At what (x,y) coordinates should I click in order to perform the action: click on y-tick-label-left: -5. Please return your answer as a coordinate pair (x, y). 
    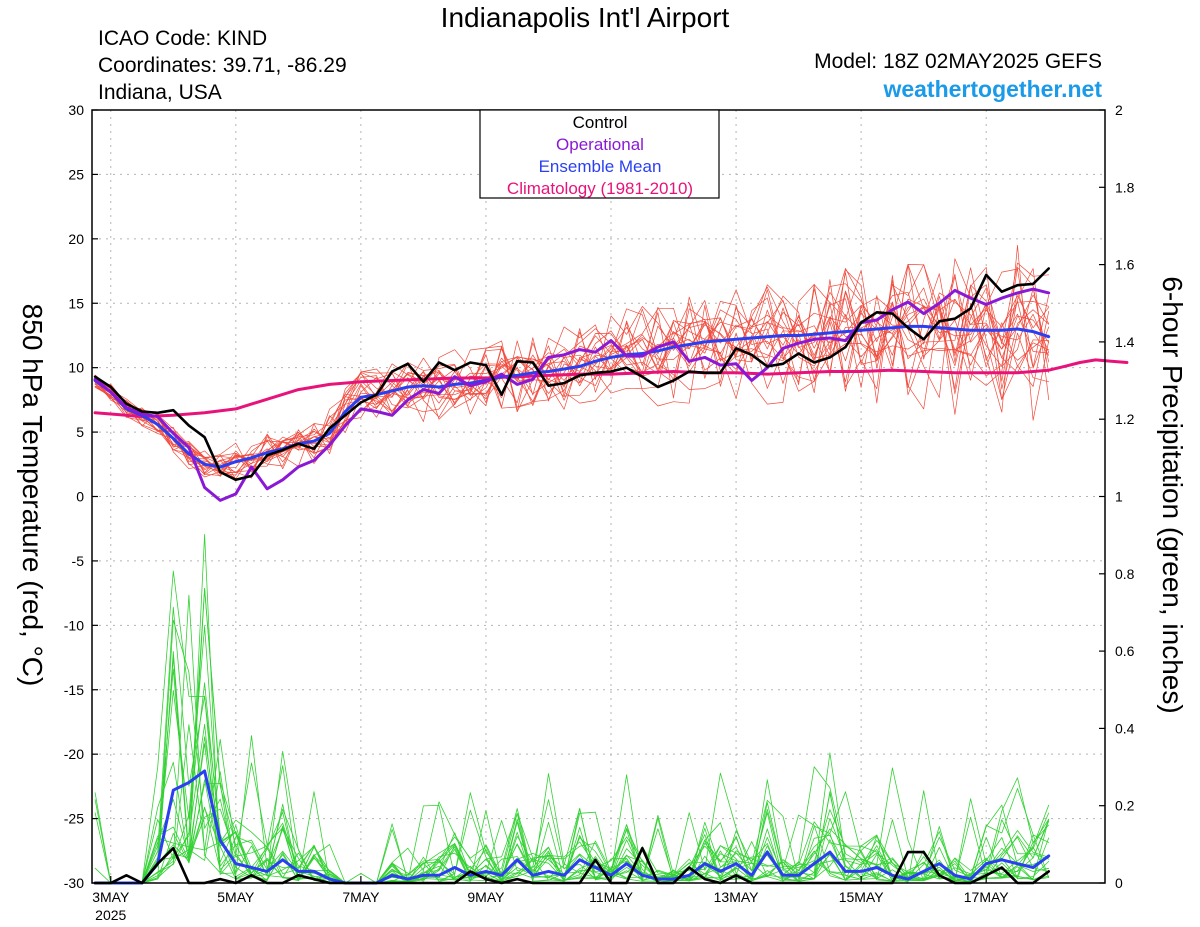
    Looking at the image, I should click on (78, 561).